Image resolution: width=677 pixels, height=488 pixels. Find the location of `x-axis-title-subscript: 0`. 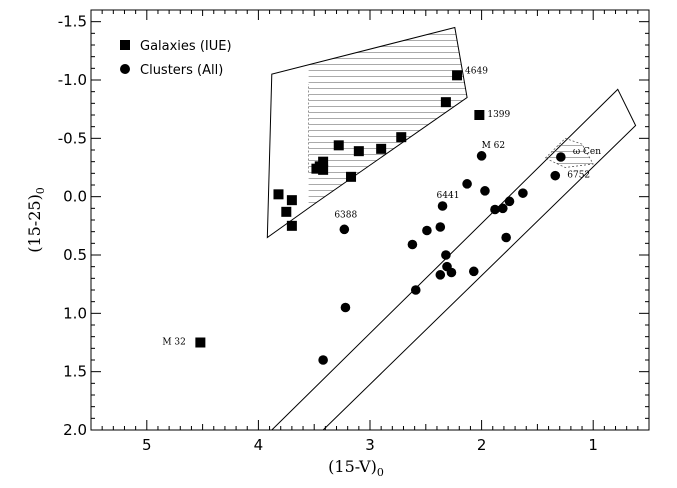

x-axis-title-subscript: 0 is located at coordinates (380, 472).